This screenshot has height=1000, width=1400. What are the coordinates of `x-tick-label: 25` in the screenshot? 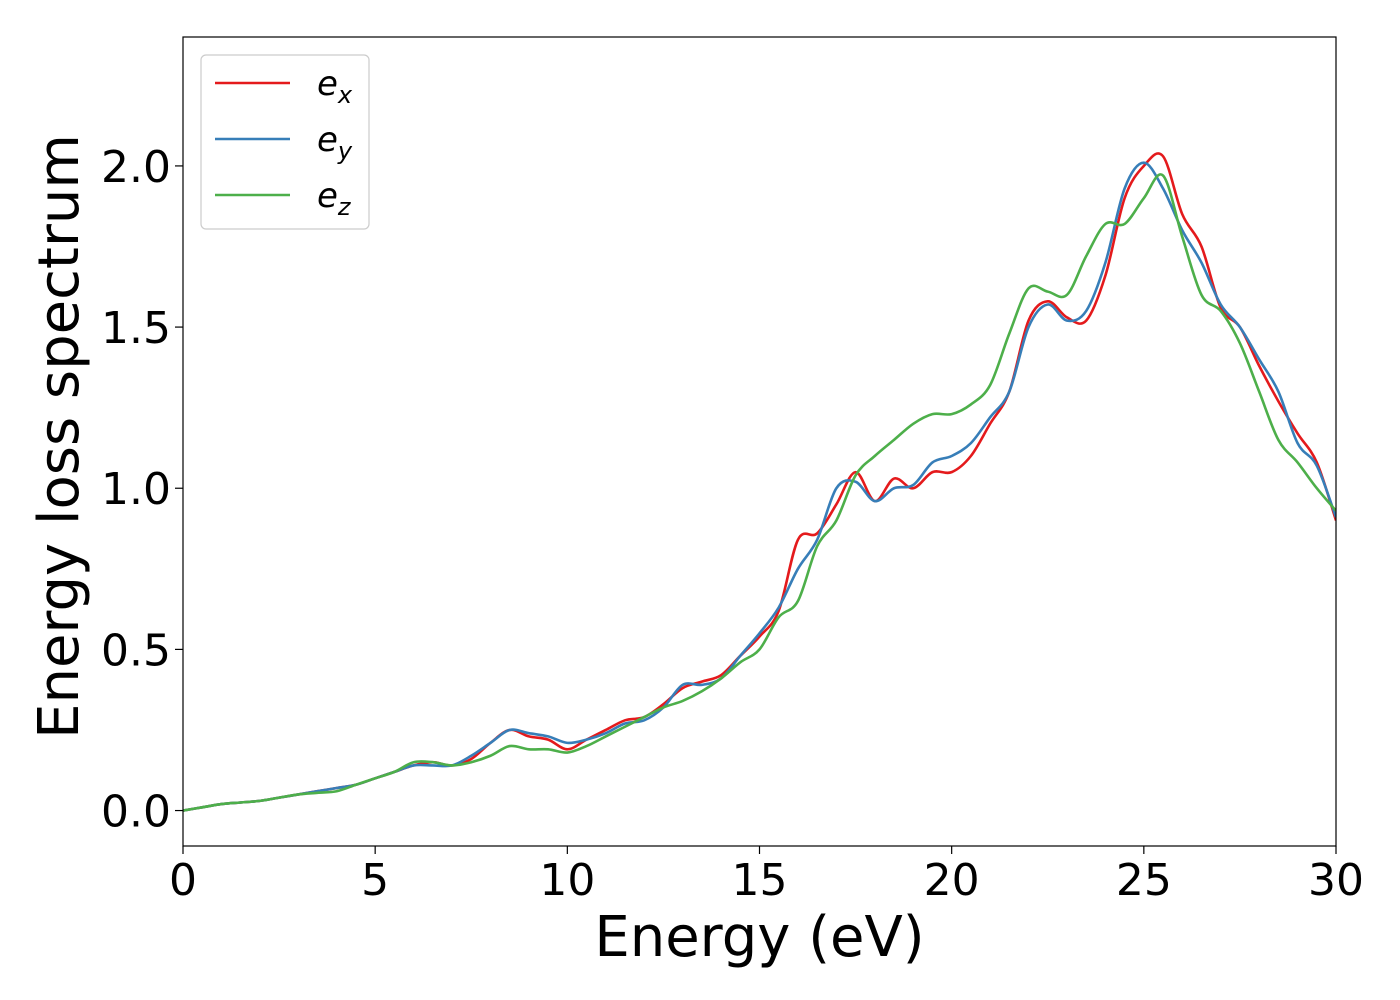 It's located at (1144, 880).